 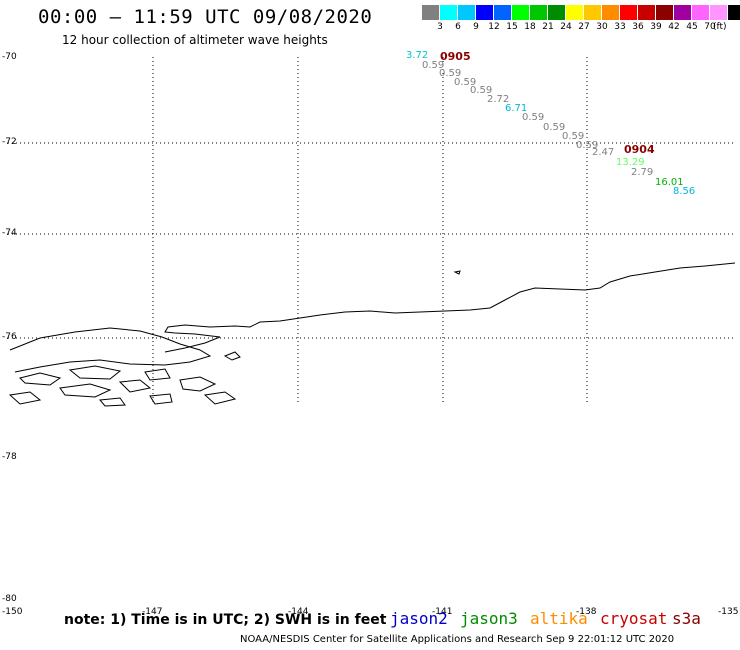 What do you see at coordinates (686, 618) in the screenshot?
I see `legend-entry-s3a: s3a` at bounding box center [686, 618].